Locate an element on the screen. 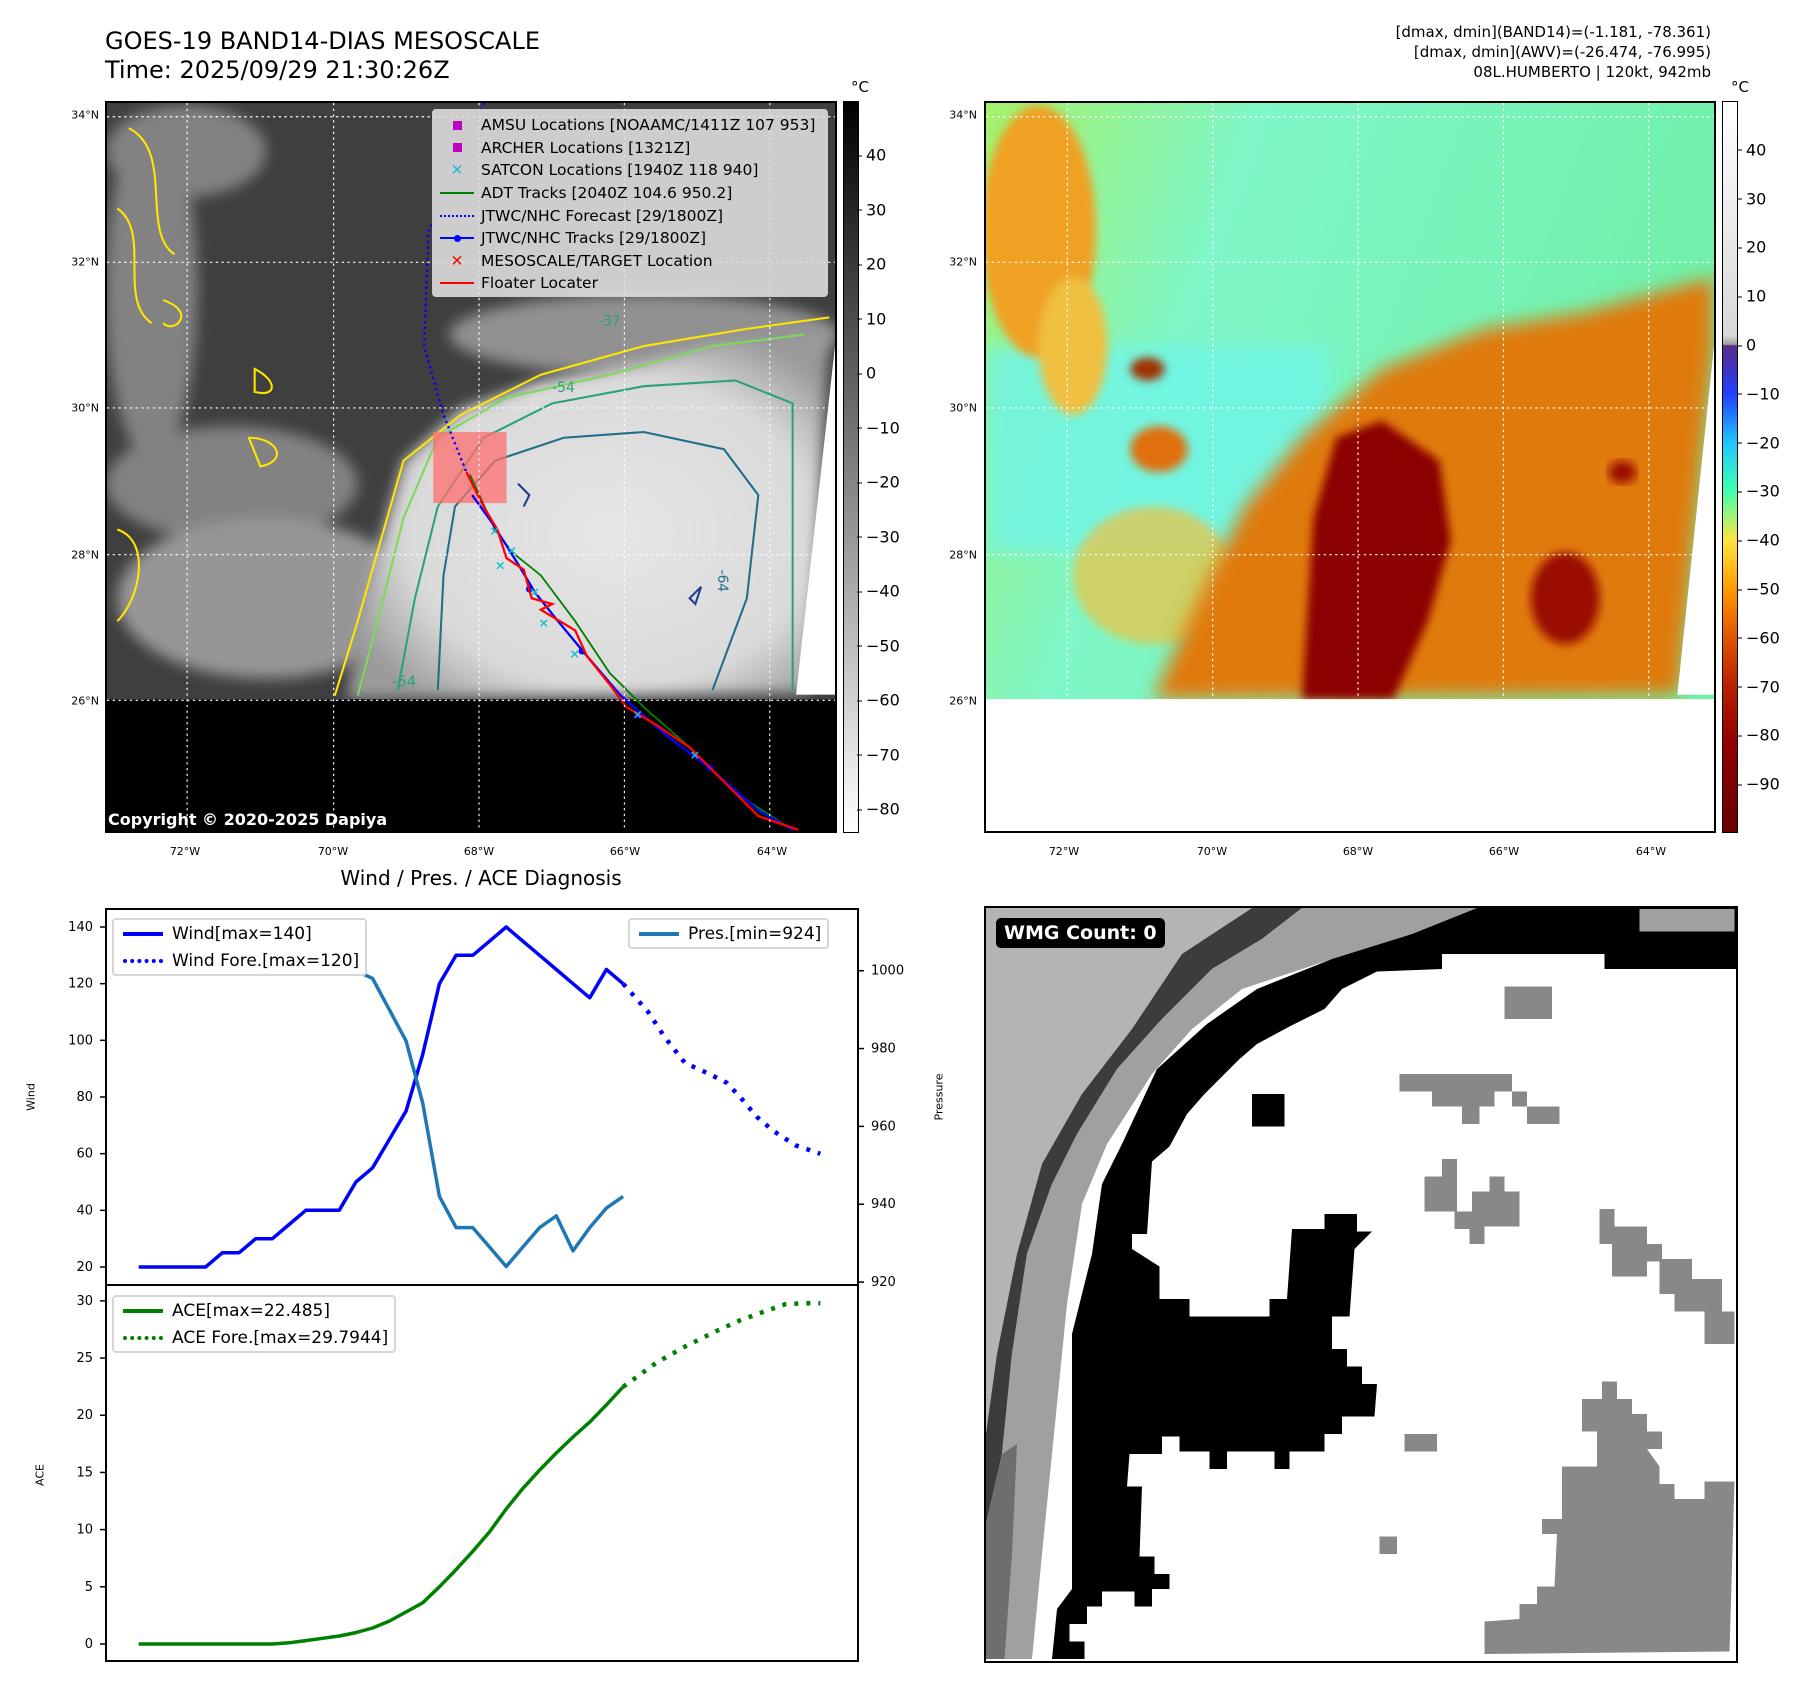 This screenshot has height=1690, width=1797. legend-label: ARCHER Locations [1321Z] is located at coordinates (586, 147).